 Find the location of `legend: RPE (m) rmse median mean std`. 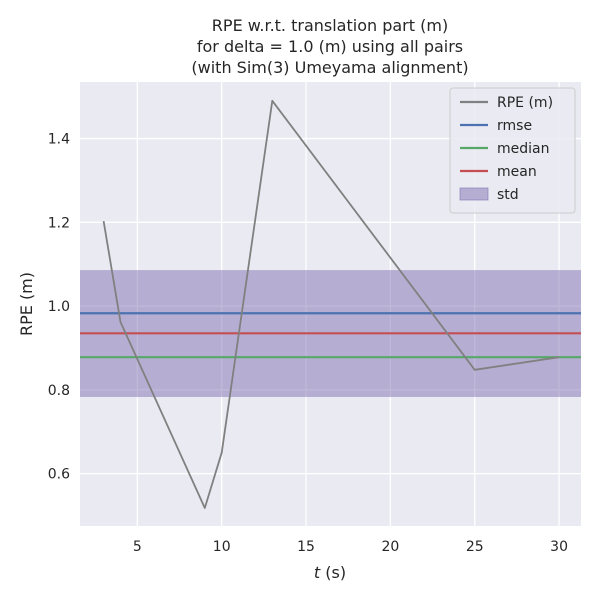

legend: RPE (m) rmse median mean std is located at coordinates (512, 150).